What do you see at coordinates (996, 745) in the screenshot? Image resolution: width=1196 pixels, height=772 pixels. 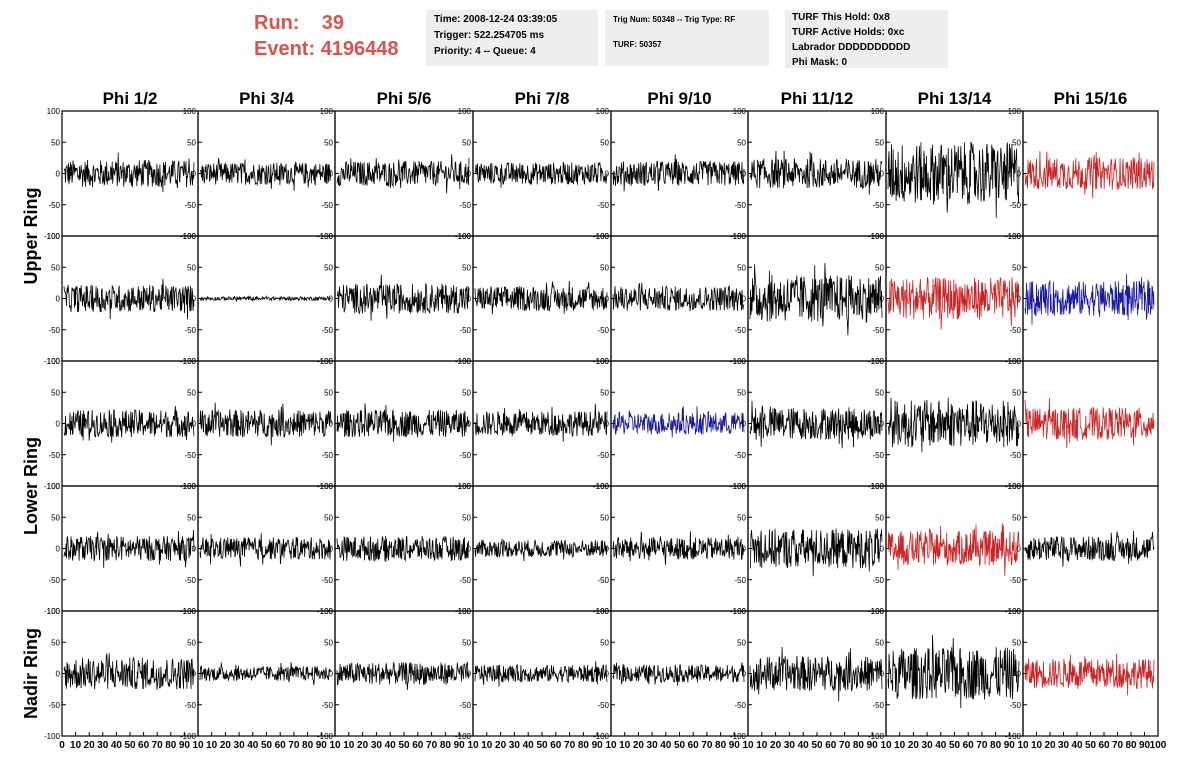 I see `x-tick-label: 80` at bounding box center [996, 745].